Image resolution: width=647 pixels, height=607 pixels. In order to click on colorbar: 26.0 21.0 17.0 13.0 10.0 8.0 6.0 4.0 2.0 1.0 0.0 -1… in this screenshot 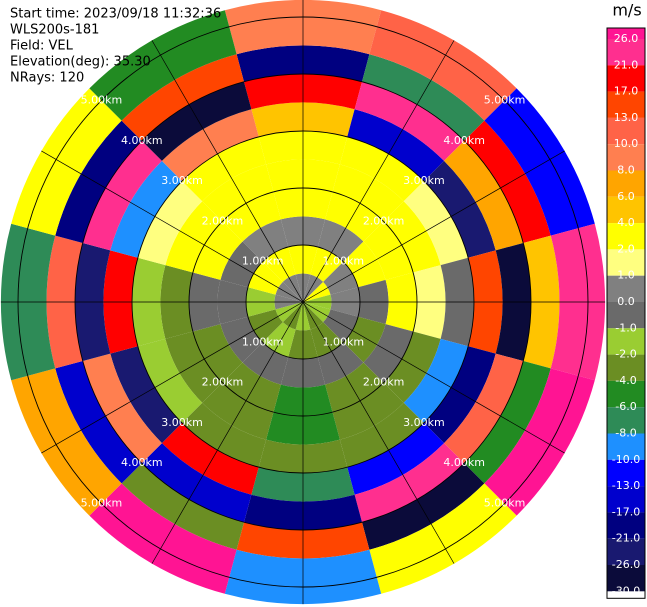, I will do `click(626, 313)`.